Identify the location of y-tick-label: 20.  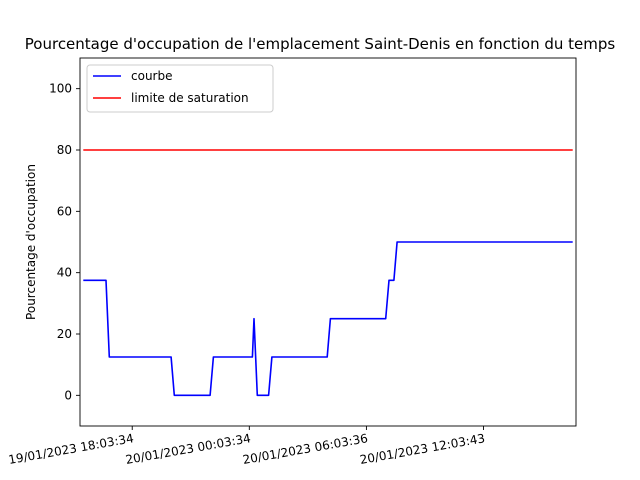
(64, 334).